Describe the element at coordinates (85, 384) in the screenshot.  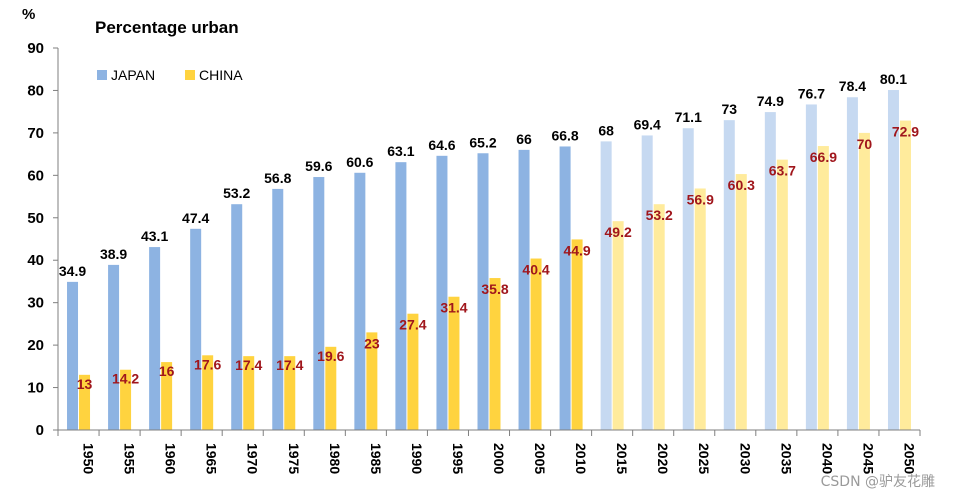
I see `data-label-china: 13` at that location.